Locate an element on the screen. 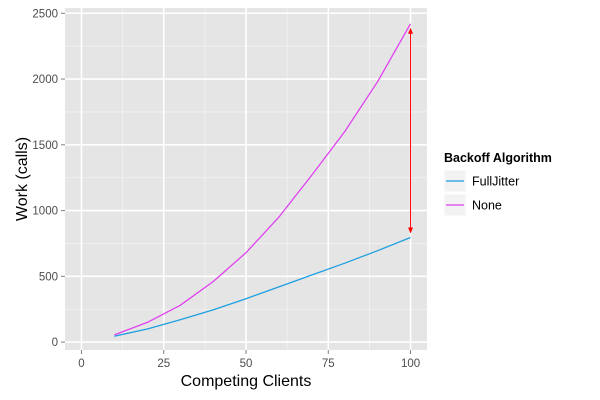 This screenshot has width=600, height=400. annotation-arrowhead-top is located at coordinates (411, 30).